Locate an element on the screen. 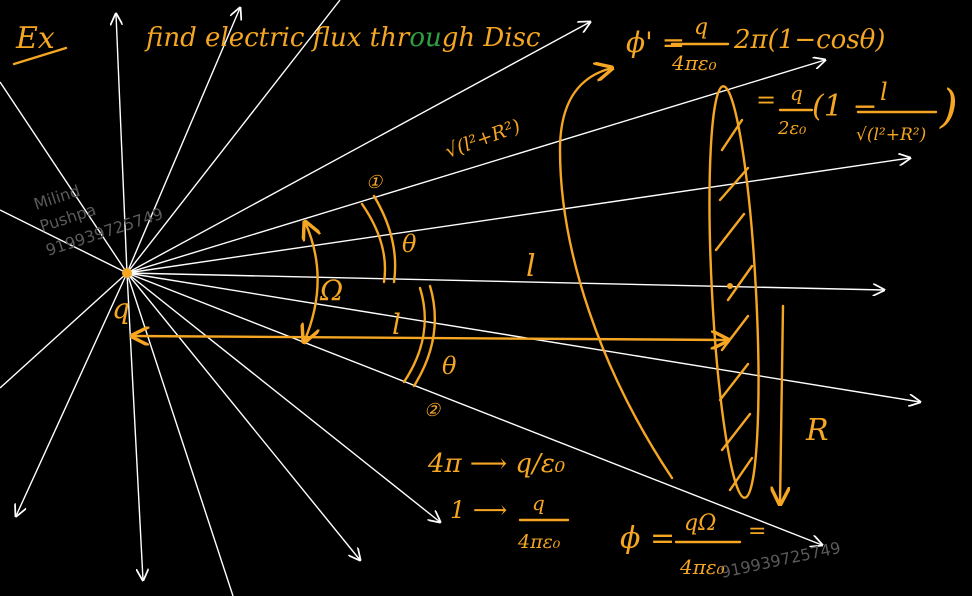 This screenshot has height=596, width=972. header: Ex find electric flux through Disc is located at coordinates (276, 43).